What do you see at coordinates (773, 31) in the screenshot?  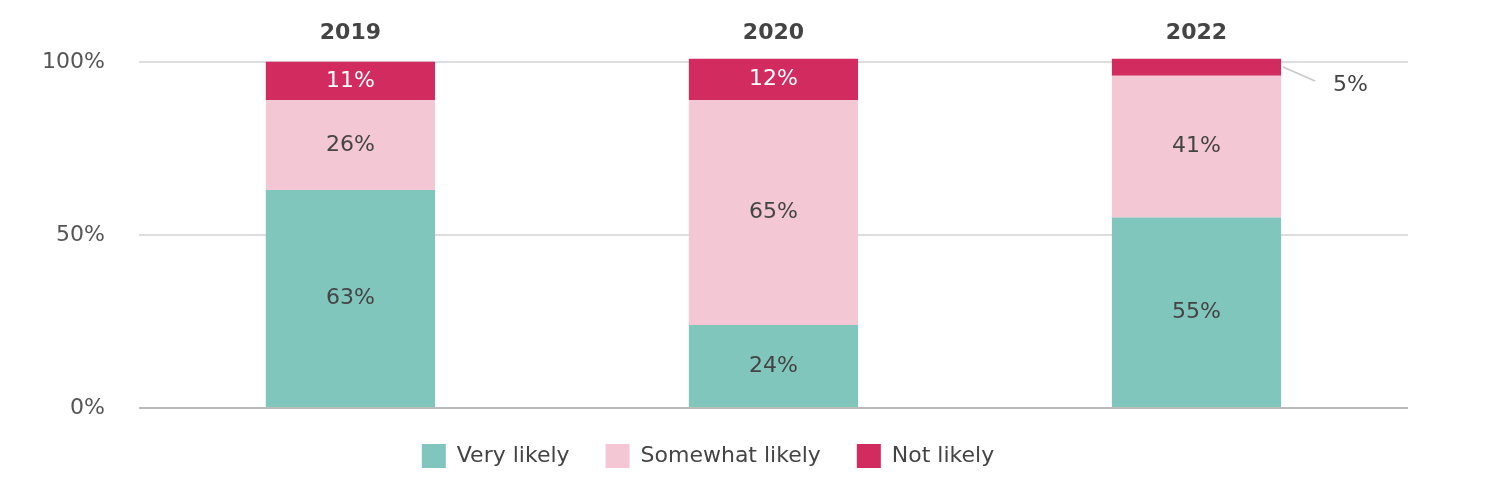 I see `x-tick-label: 2020` at bounding box center [773, 31].